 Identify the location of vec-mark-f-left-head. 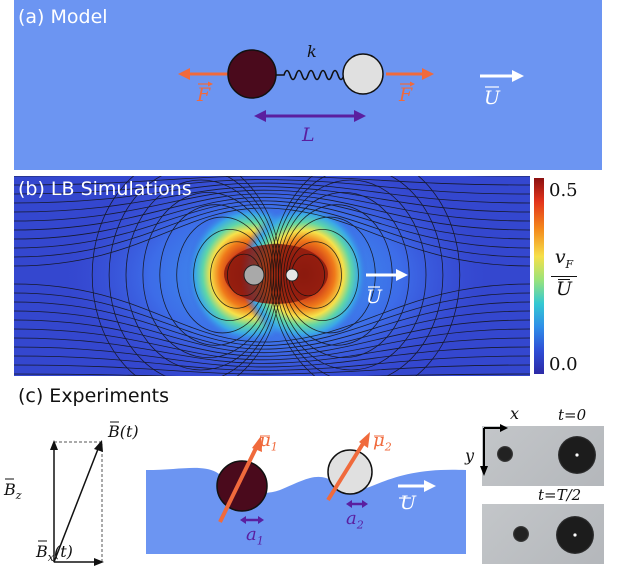
(210, 84).